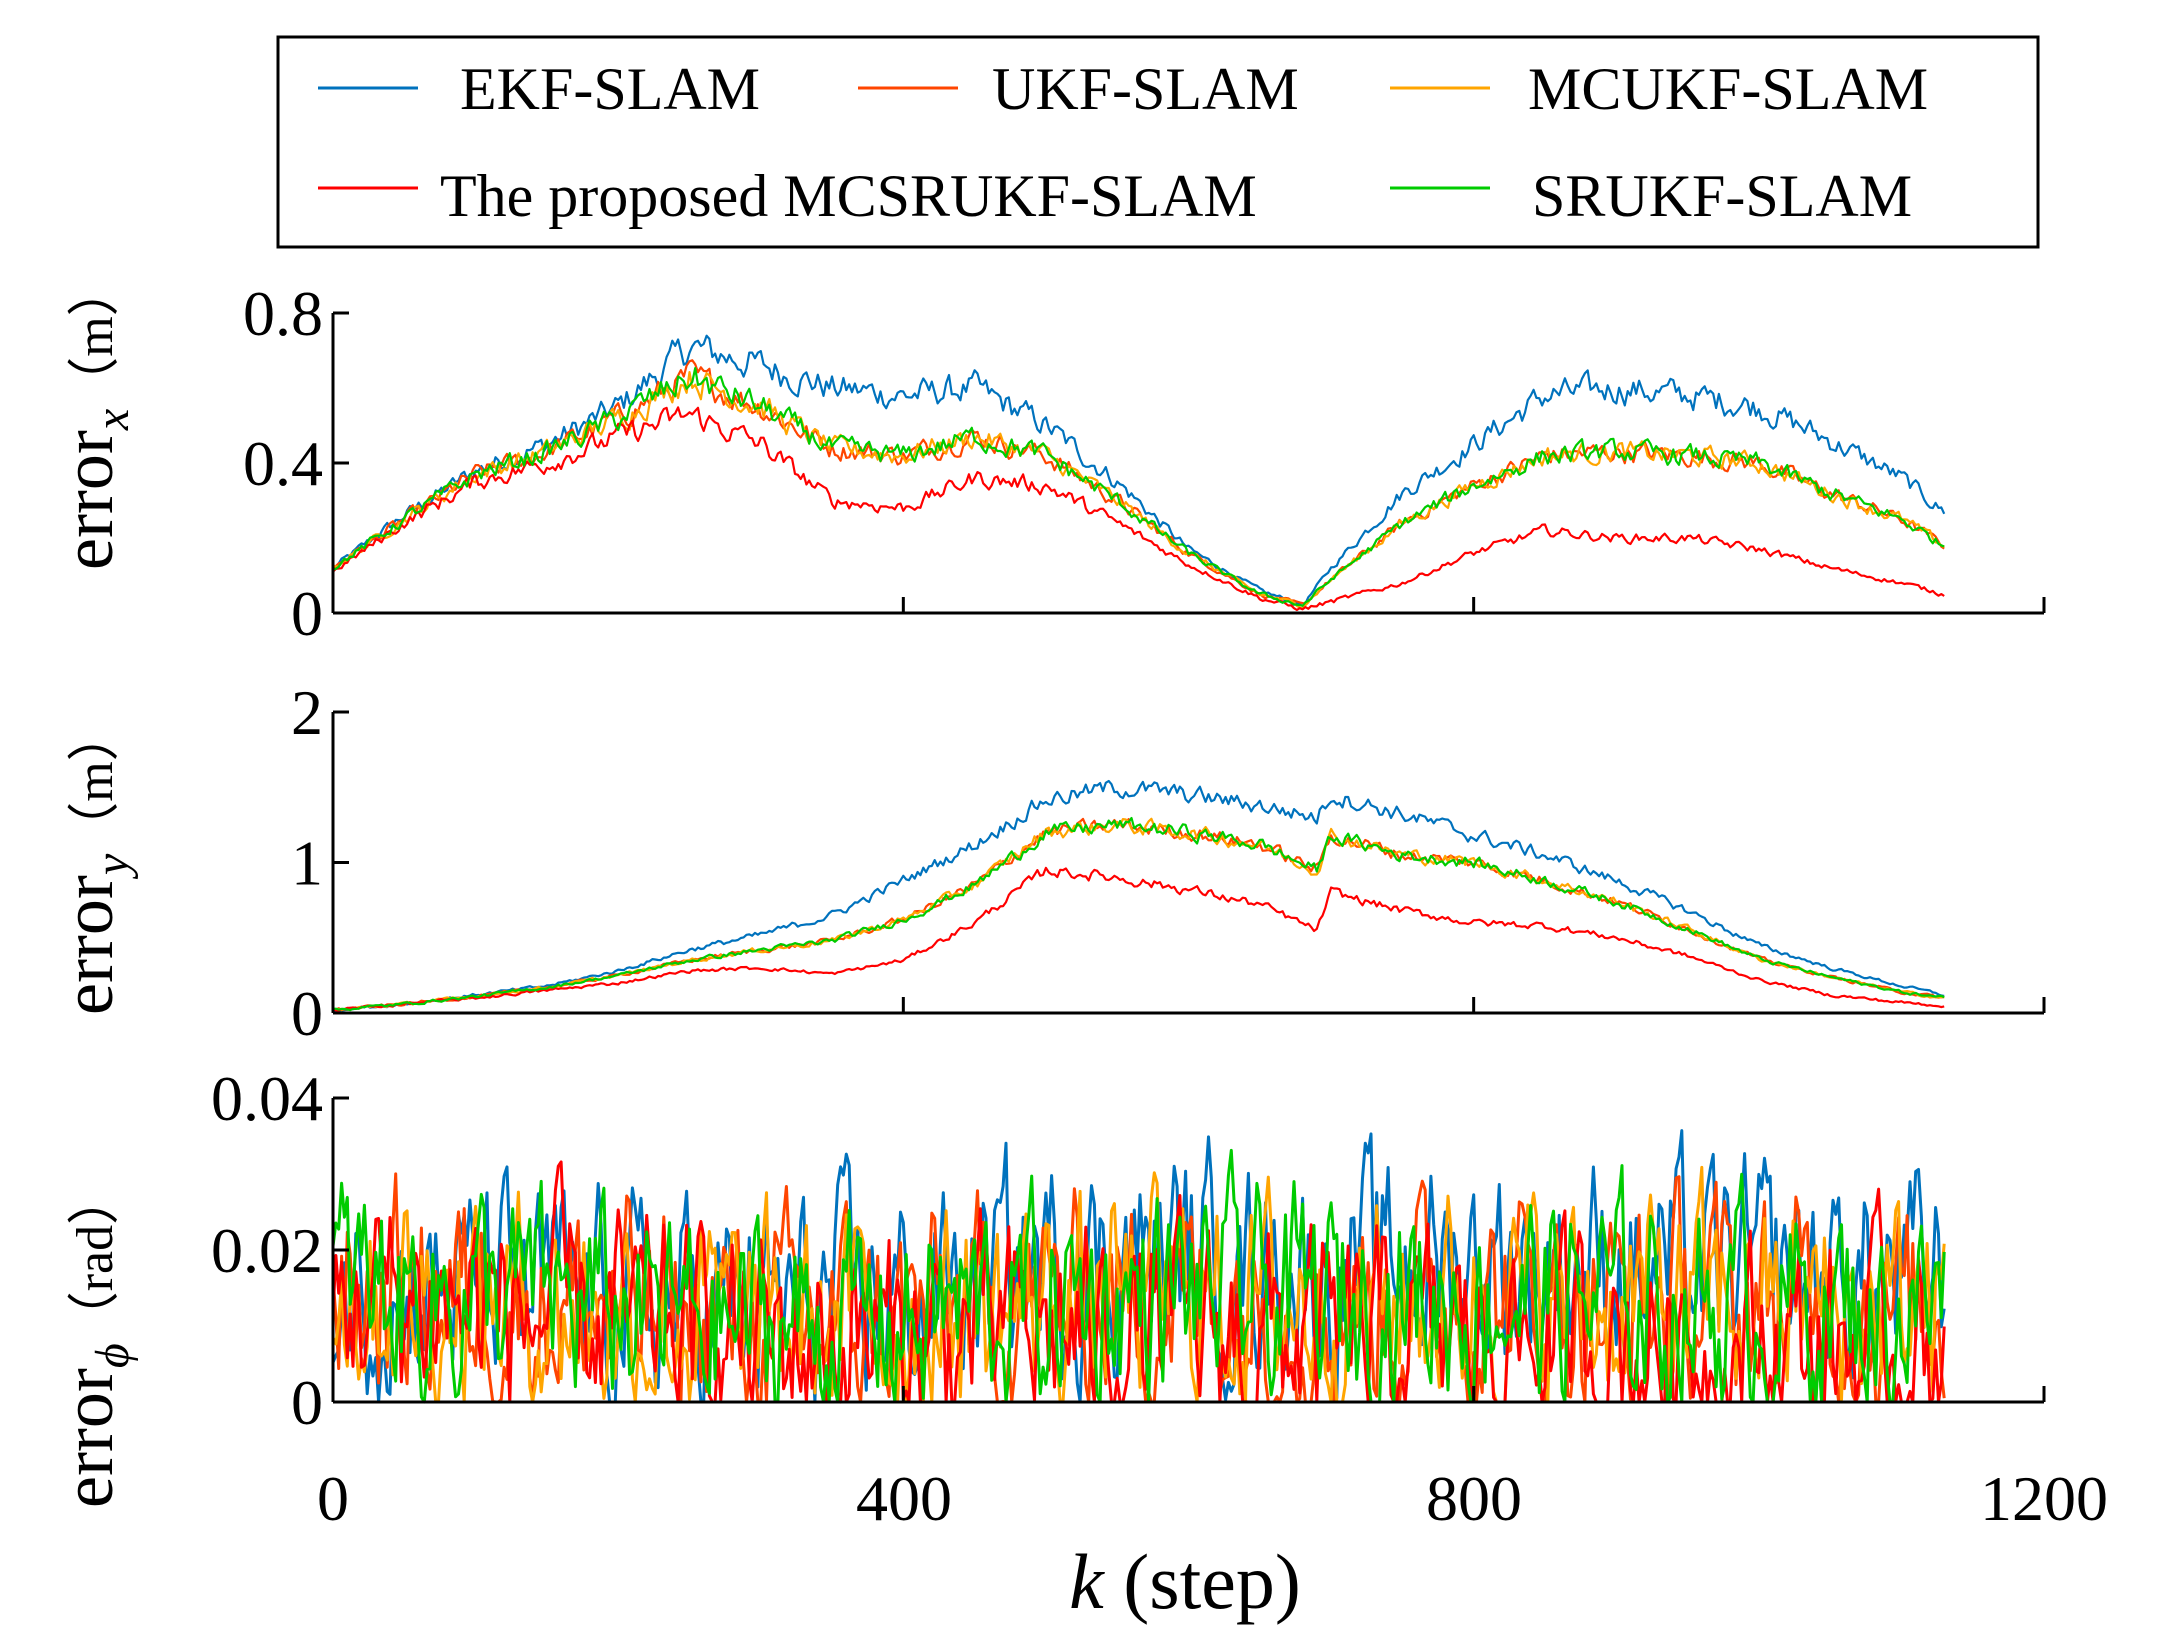 The height and width of the screenshot is (1642, 2175). Describe the element at coordinates (848, 196) in the screenshot. I see `legend-label-mcsrukf: The proposed MCSRUKF-SLAM` at that location.